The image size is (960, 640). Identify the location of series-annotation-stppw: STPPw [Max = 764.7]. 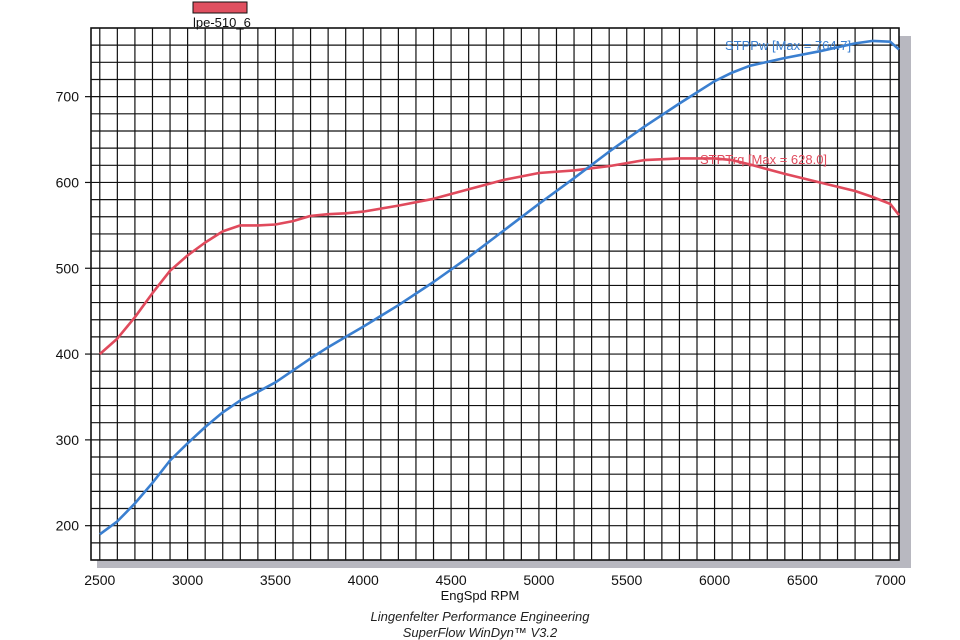
(788, 45).